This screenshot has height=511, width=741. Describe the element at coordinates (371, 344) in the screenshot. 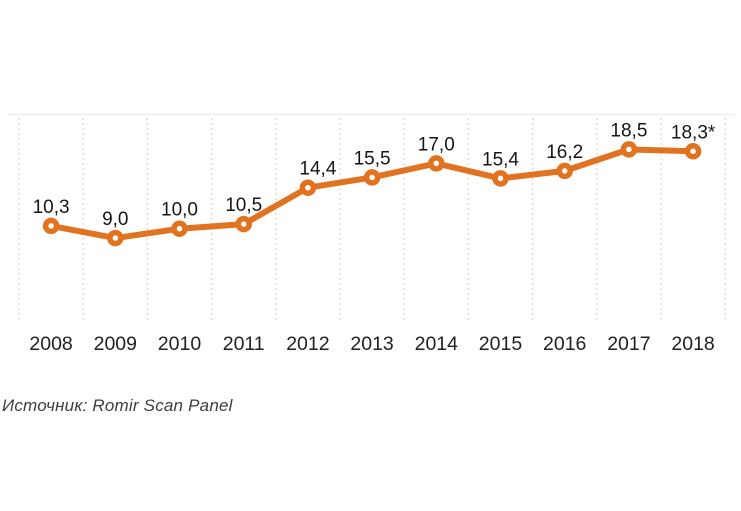

I see `x-axis-label: 2013` at that location.